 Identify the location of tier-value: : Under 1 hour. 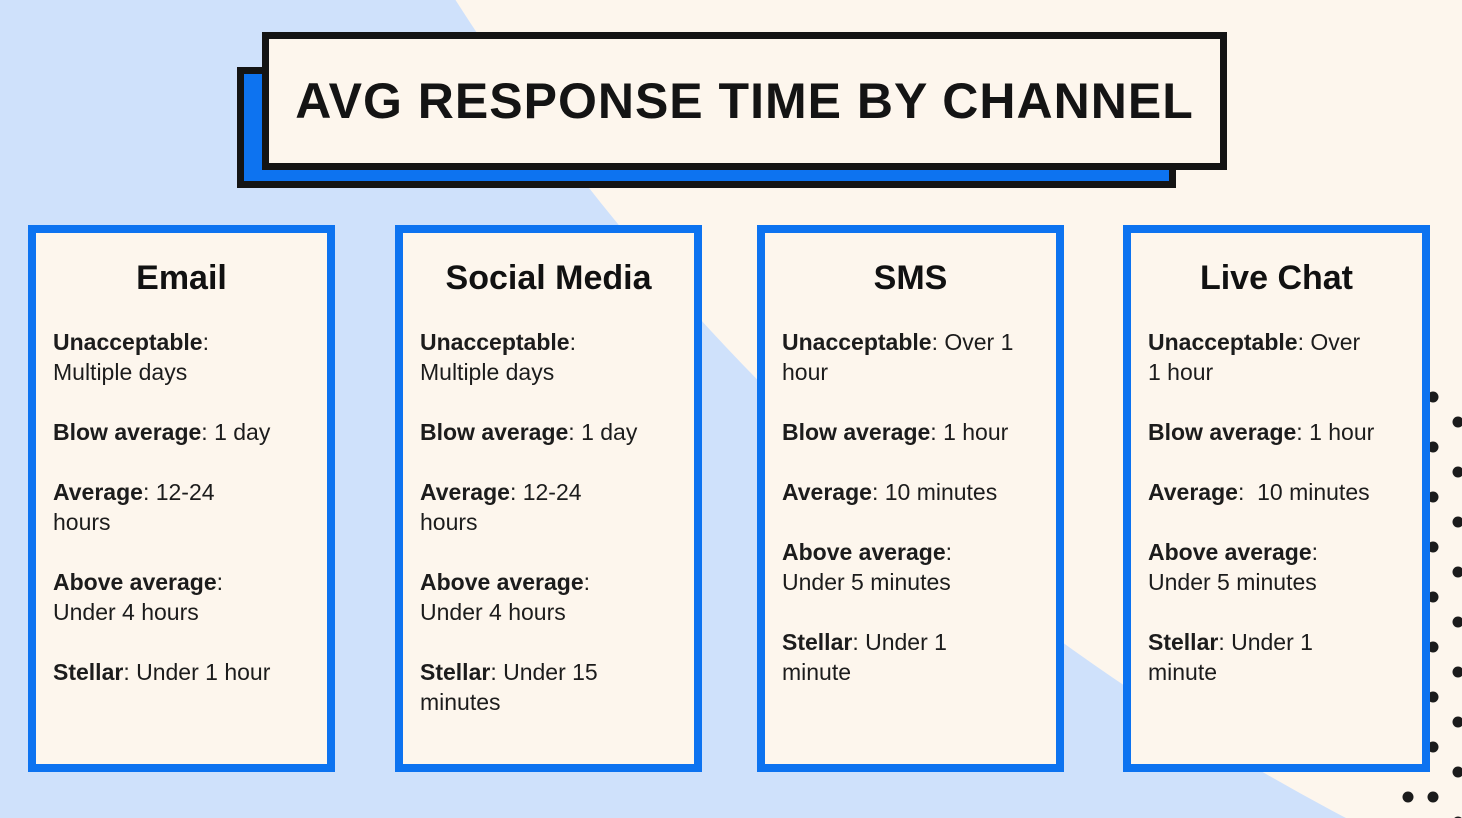
(197, 672).